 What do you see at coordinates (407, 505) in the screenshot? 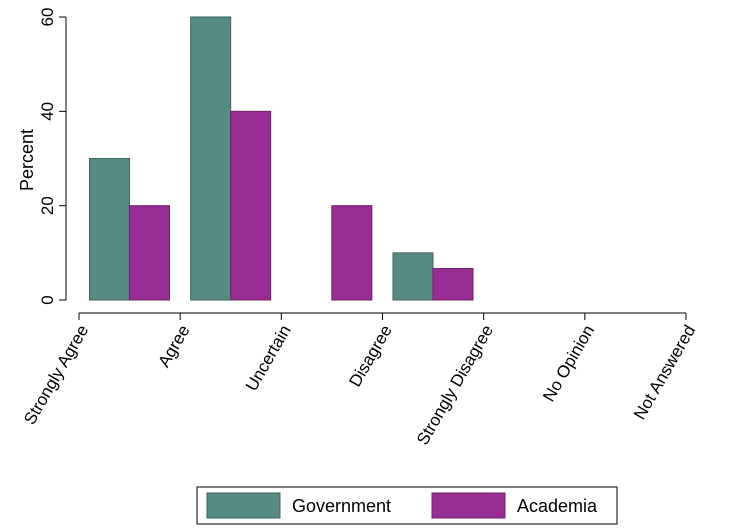
I see `legend: Government Academia` at bounding box center [407, 505].